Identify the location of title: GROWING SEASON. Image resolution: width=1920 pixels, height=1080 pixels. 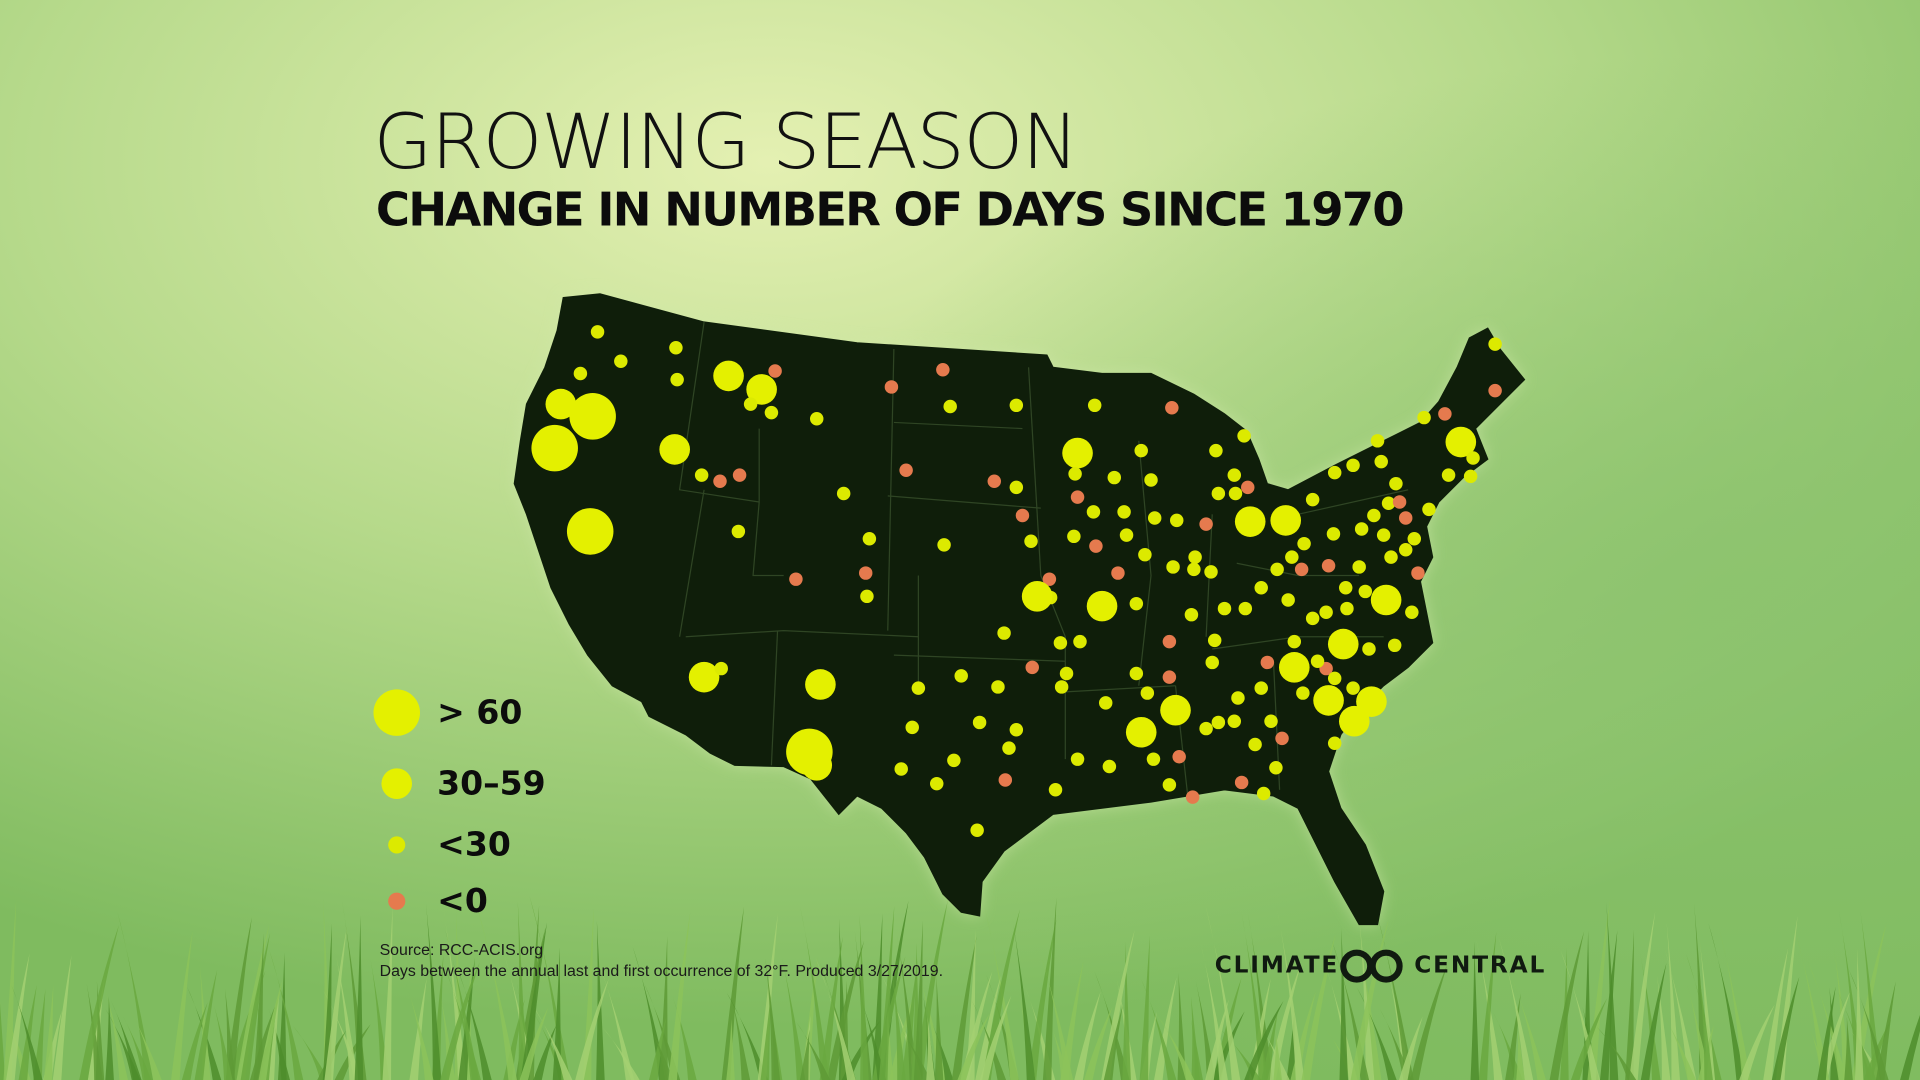
(725, 142).